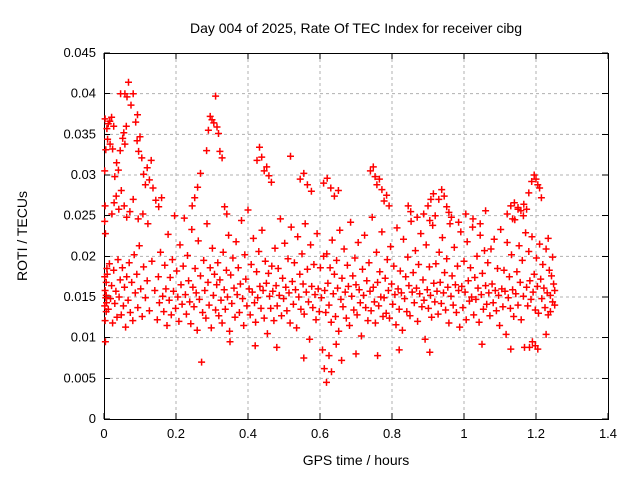 This screenshot has height=480, width=640. I want to click on x-tick-label: 0, so click(103, 433).